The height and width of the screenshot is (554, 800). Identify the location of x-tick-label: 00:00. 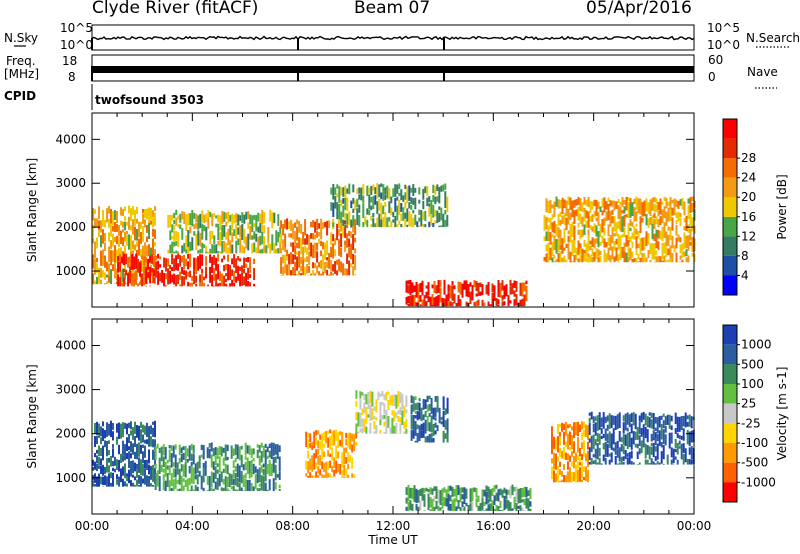
(92, 526).